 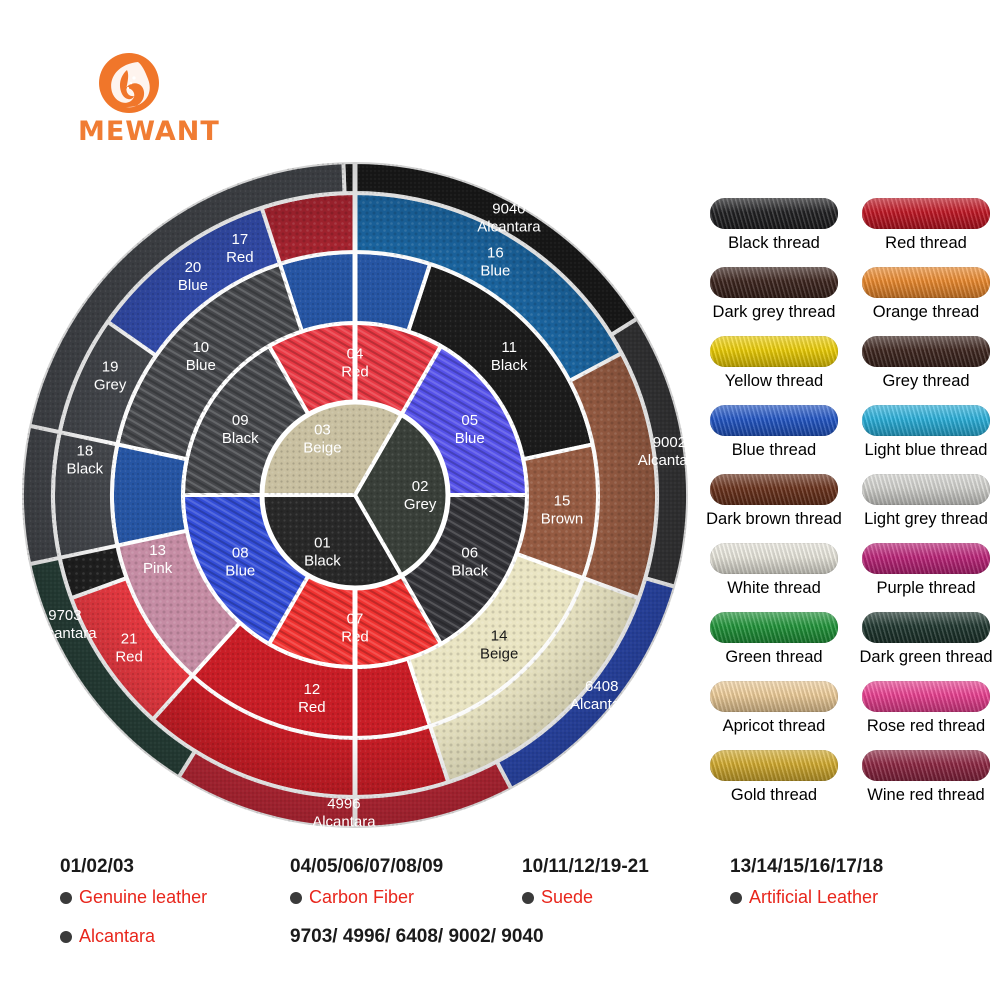 What do you see at coordinates (774, 439) in the screenshot?
I see `thread-legend-item: Blue thread` at bounding box center [774, 439].